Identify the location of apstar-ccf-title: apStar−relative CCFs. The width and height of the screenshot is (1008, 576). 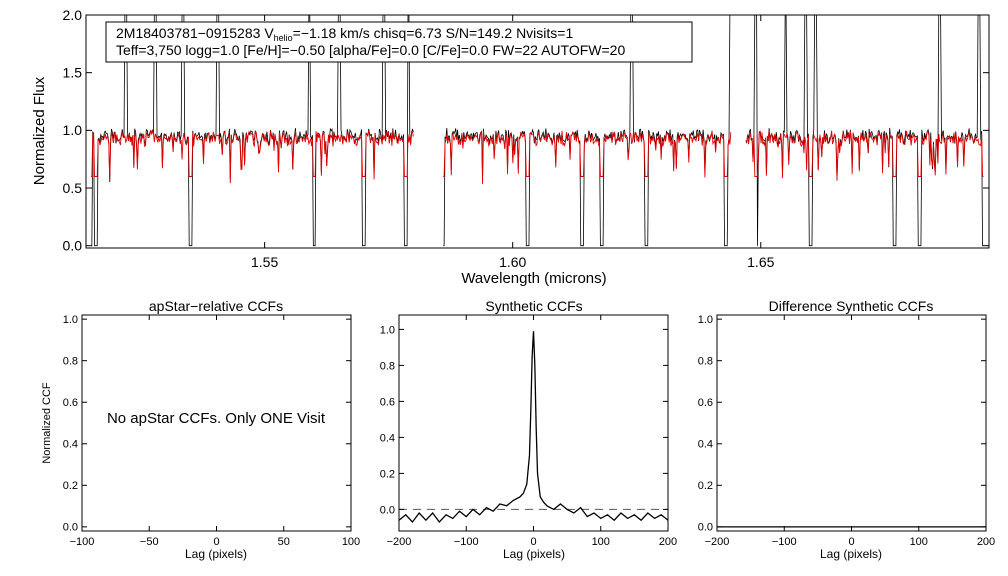
(216, 306).